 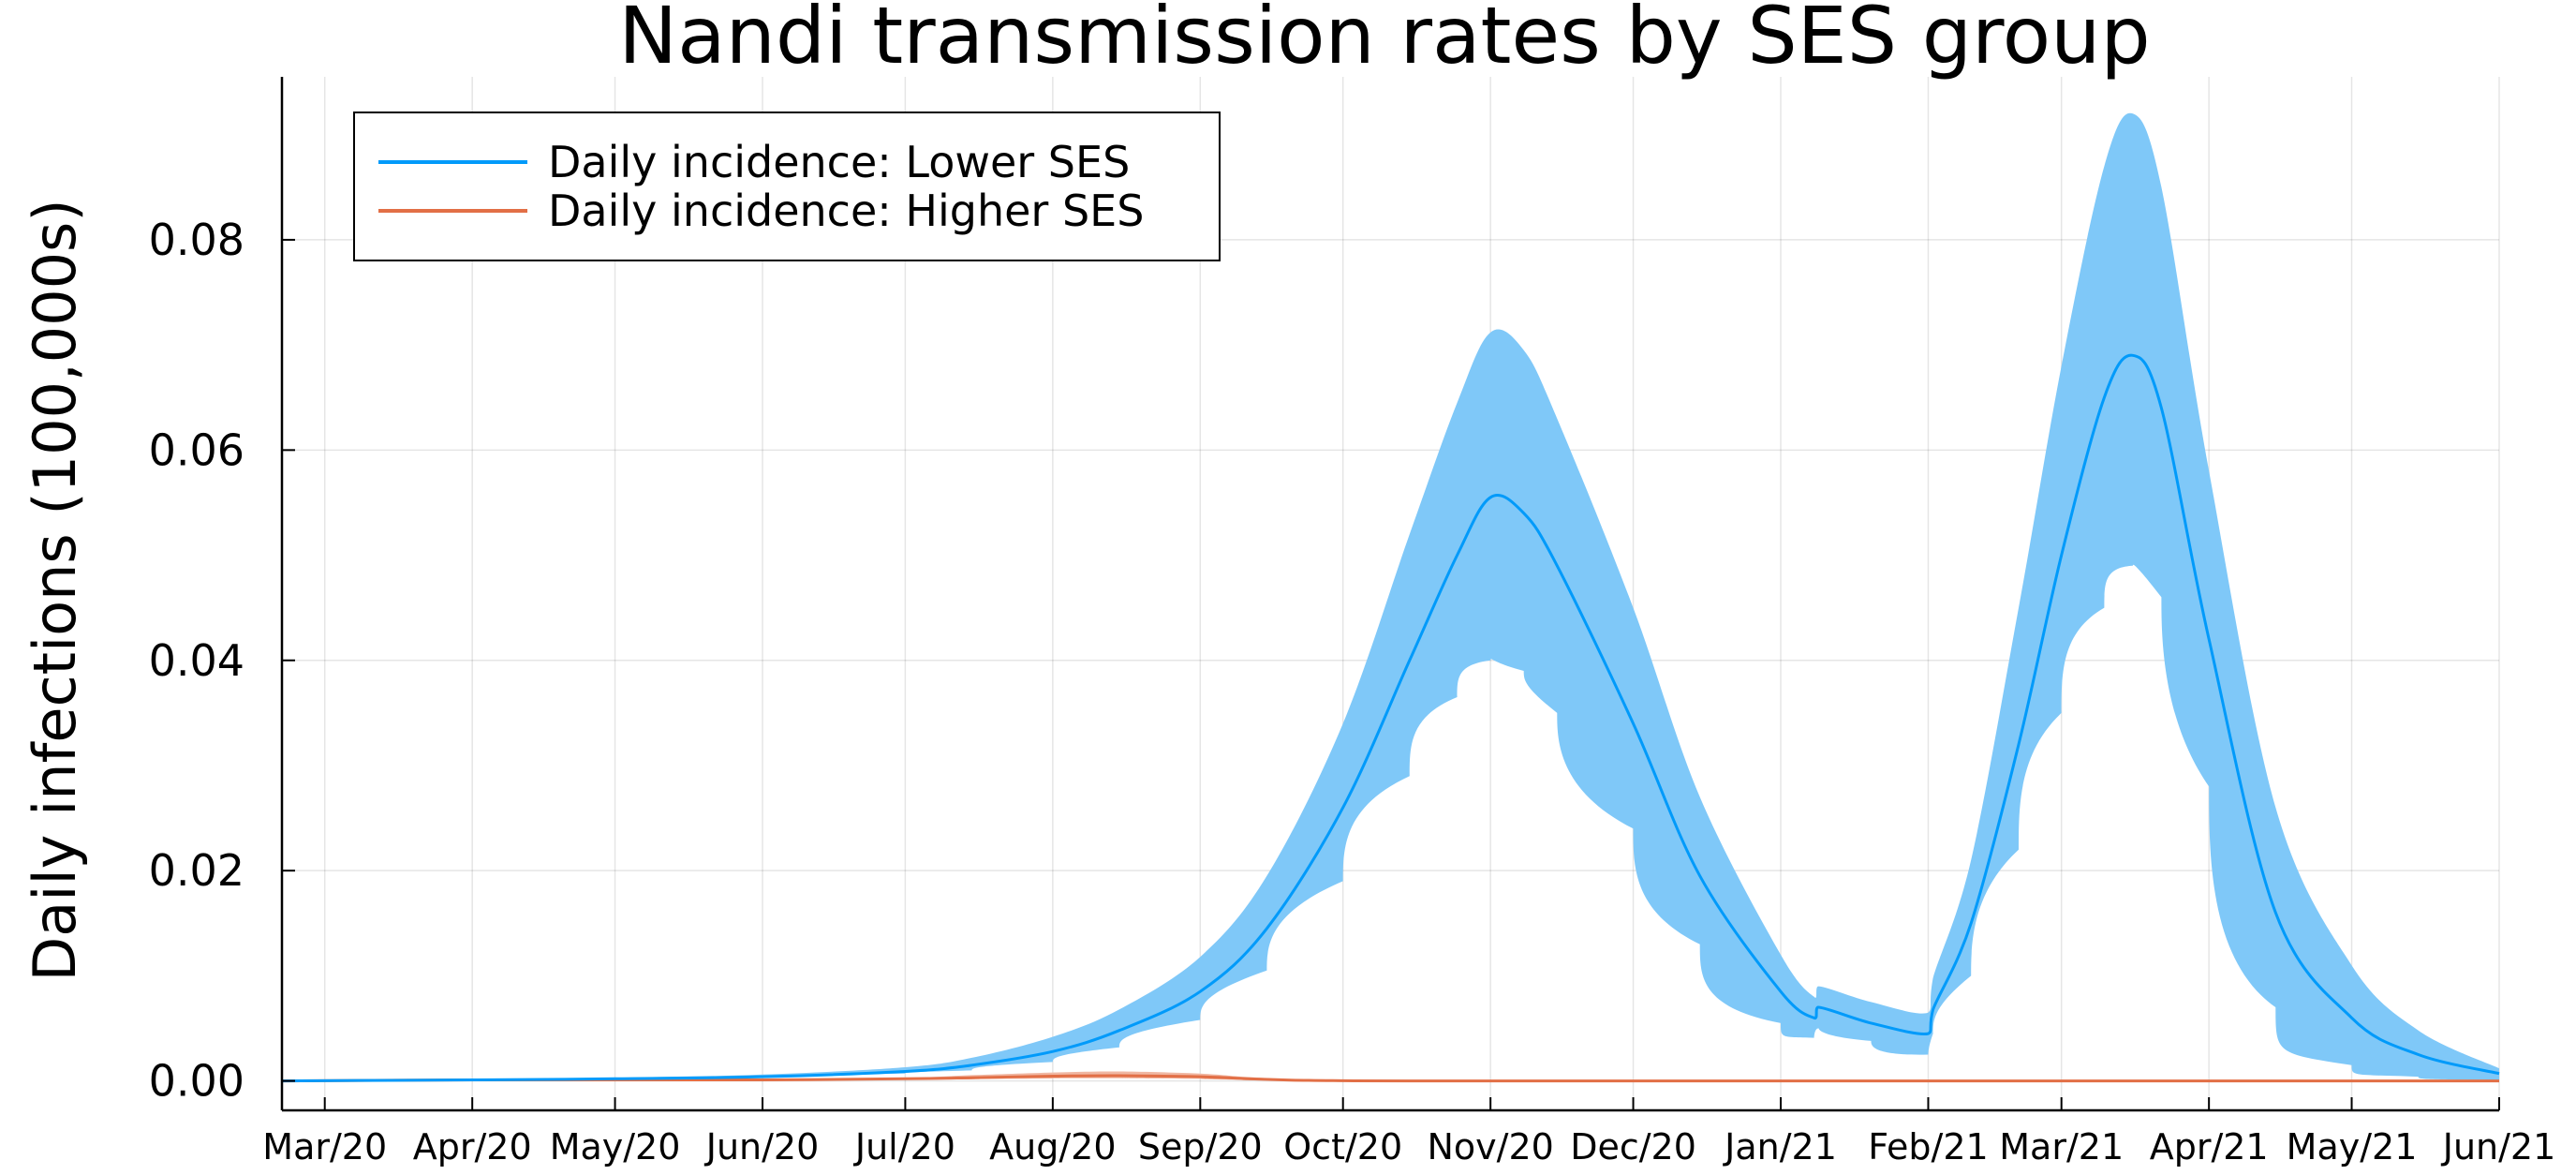 I want to click on y-tick-label: 0.08, so click(x=196, y=240).